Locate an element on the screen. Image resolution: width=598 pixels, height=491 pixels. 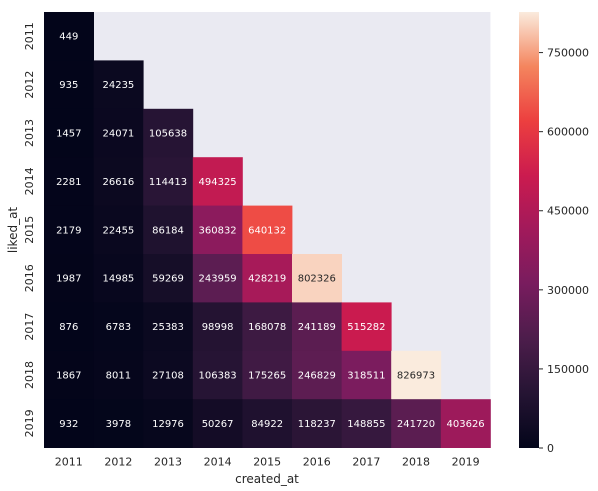
cell-value-label: 802326 is located at coordinates (317, 279).